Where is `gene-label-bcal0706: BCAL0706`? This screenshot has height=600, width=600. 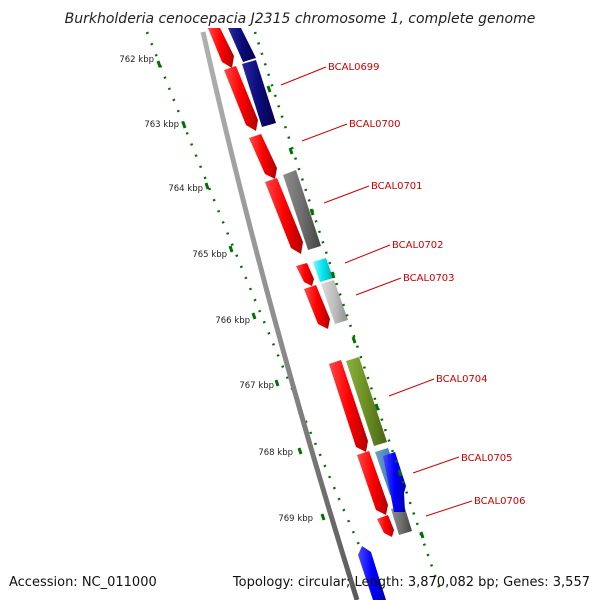
gene-label-bcal0706: BCAL0706 is located at coordinates (500, 501).